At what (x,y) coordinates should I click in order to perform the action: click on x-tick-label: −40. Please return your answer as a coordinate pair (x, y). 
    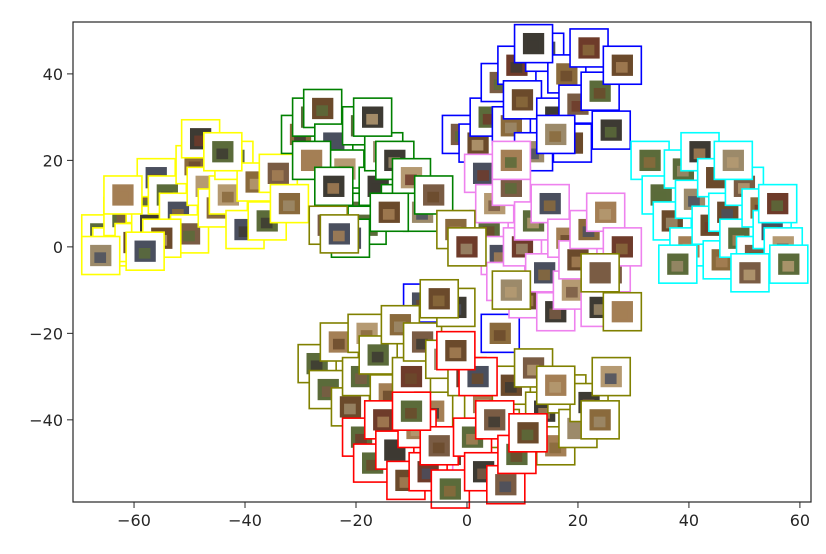
    Looking at the image, I should click on (245, 520).